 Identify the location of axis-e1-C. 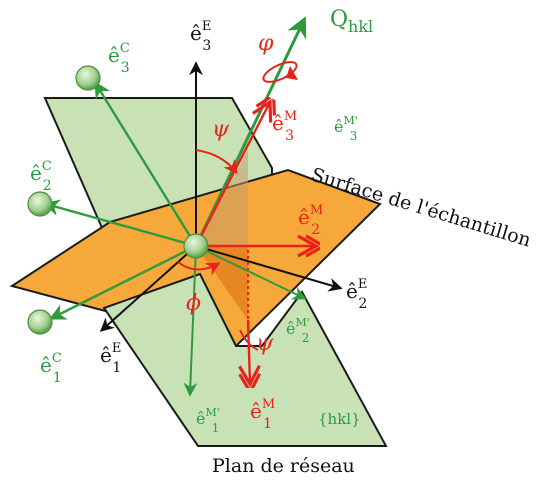
(122, 282).